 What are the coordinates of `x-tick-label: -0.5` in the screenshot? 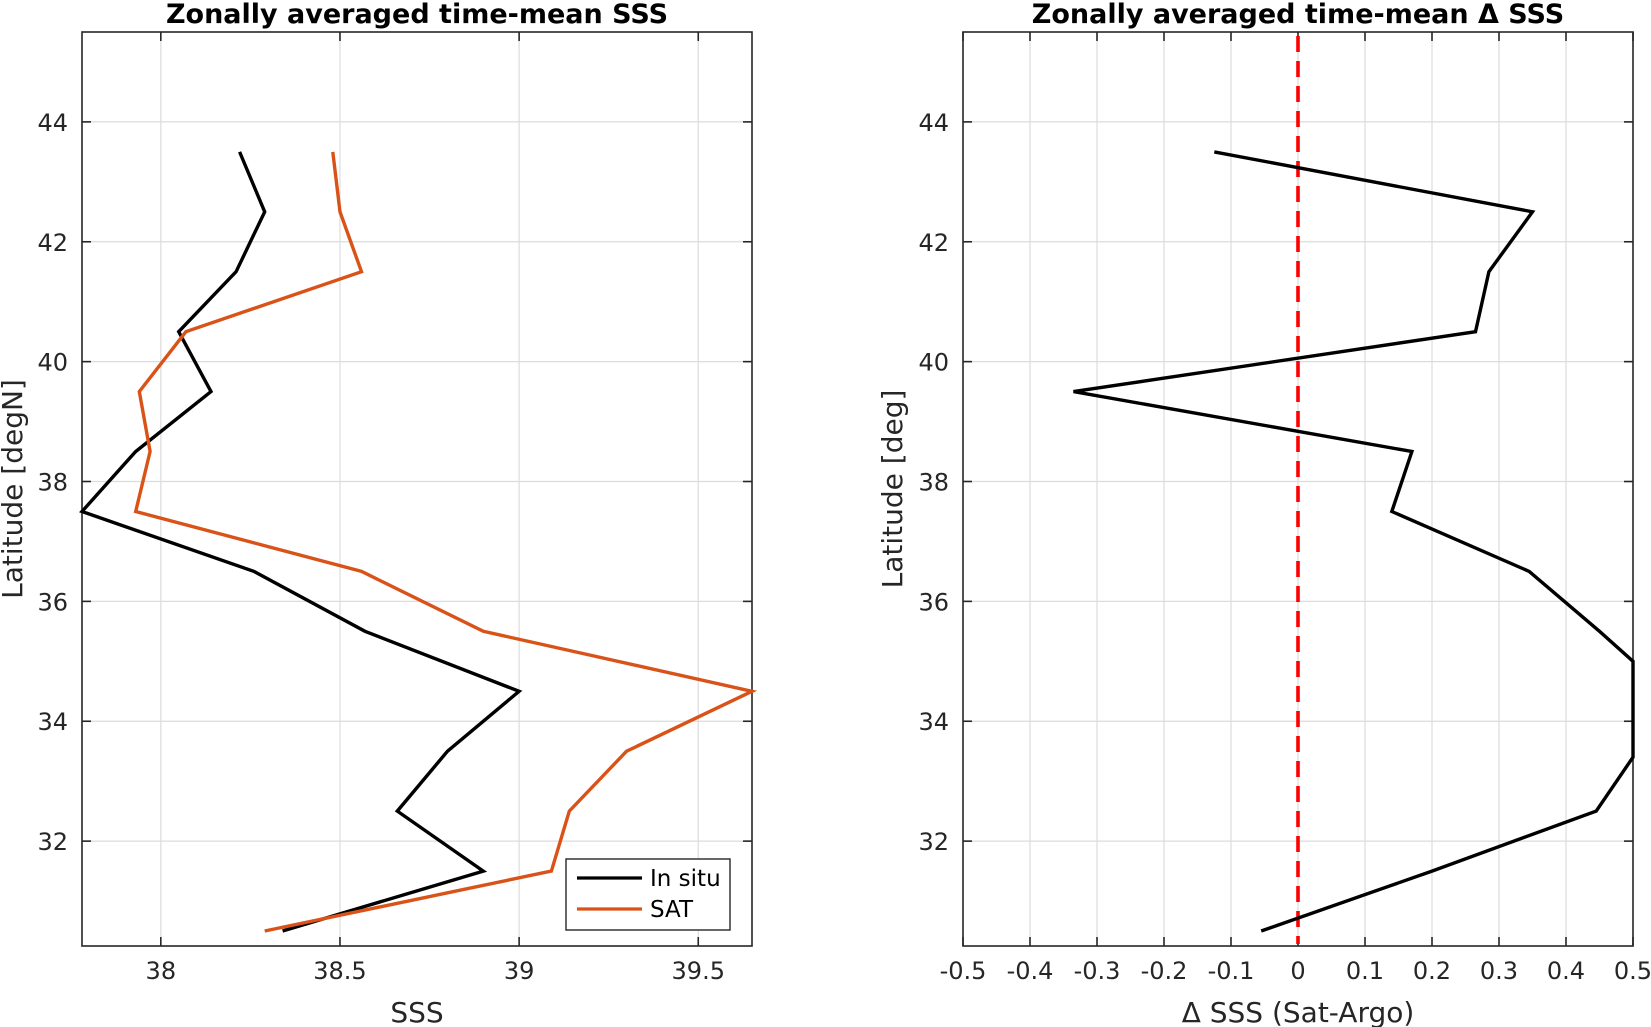 It's located at (963, 971).